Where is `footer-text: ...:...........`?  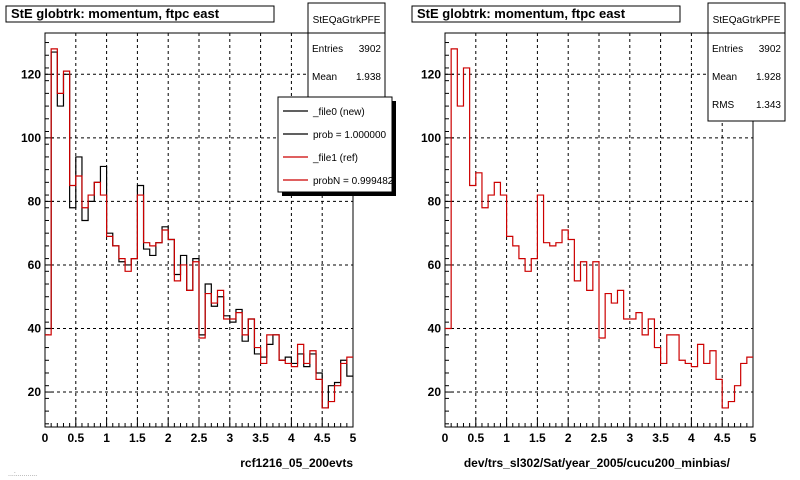
footer-text: ...:........... is located at coordinates (22, 474).